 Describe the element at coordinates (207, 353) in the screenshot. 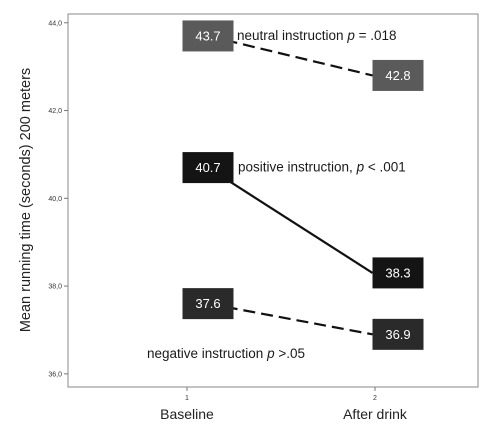

I see `annotation-text: negative instruction` at that location.